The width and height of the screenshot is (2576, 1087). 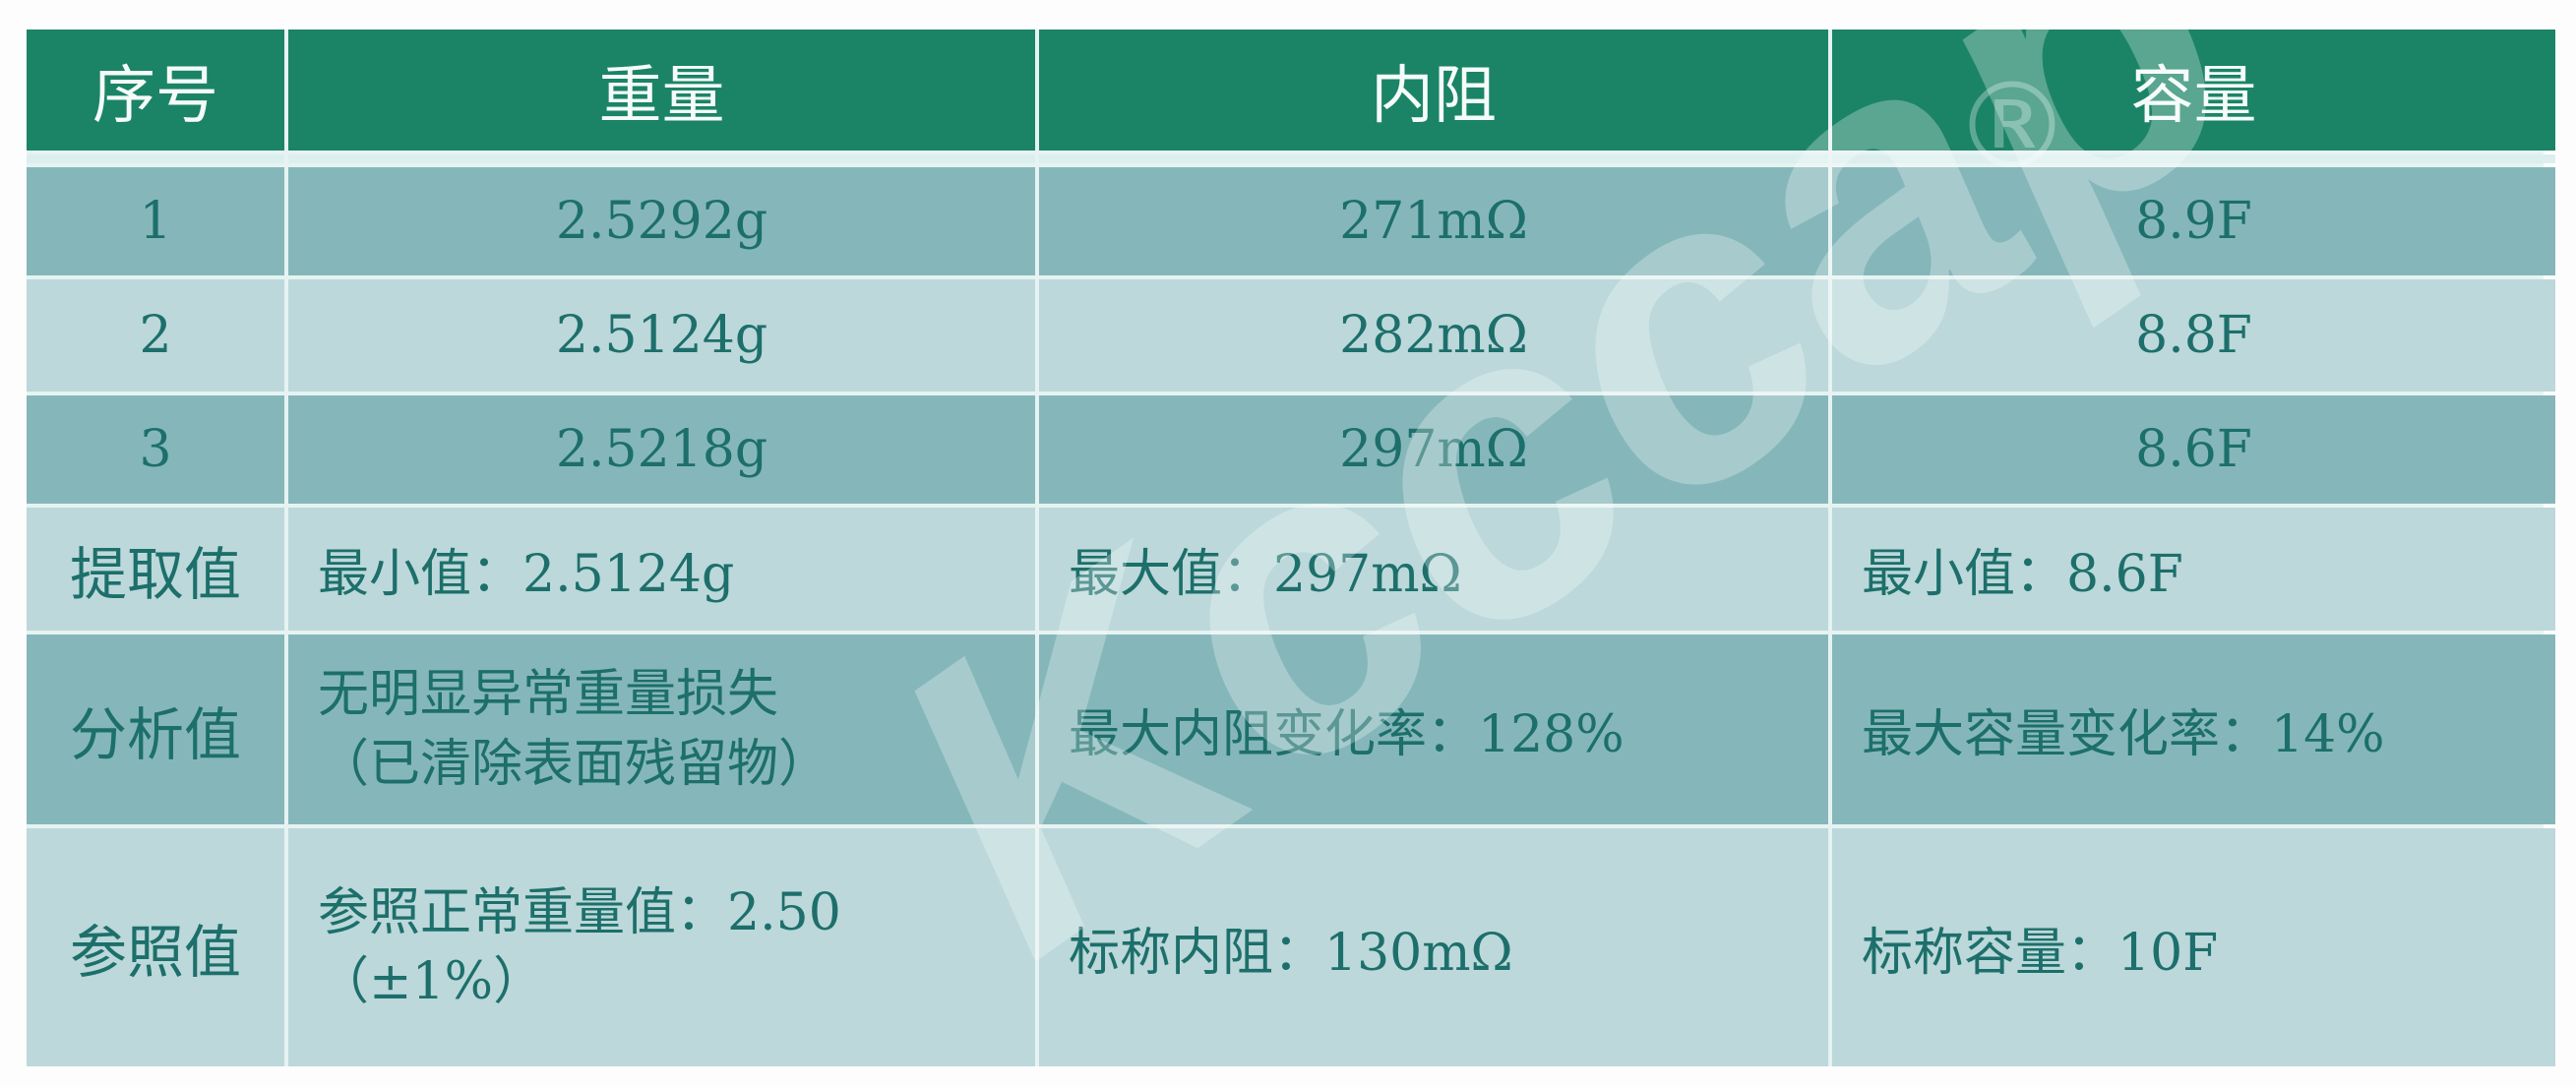 What do you see at coordinates (2193, 335) in the screenshot?
I see `row-2-capacity: 8.8F` at bounding box center [2193, 335].